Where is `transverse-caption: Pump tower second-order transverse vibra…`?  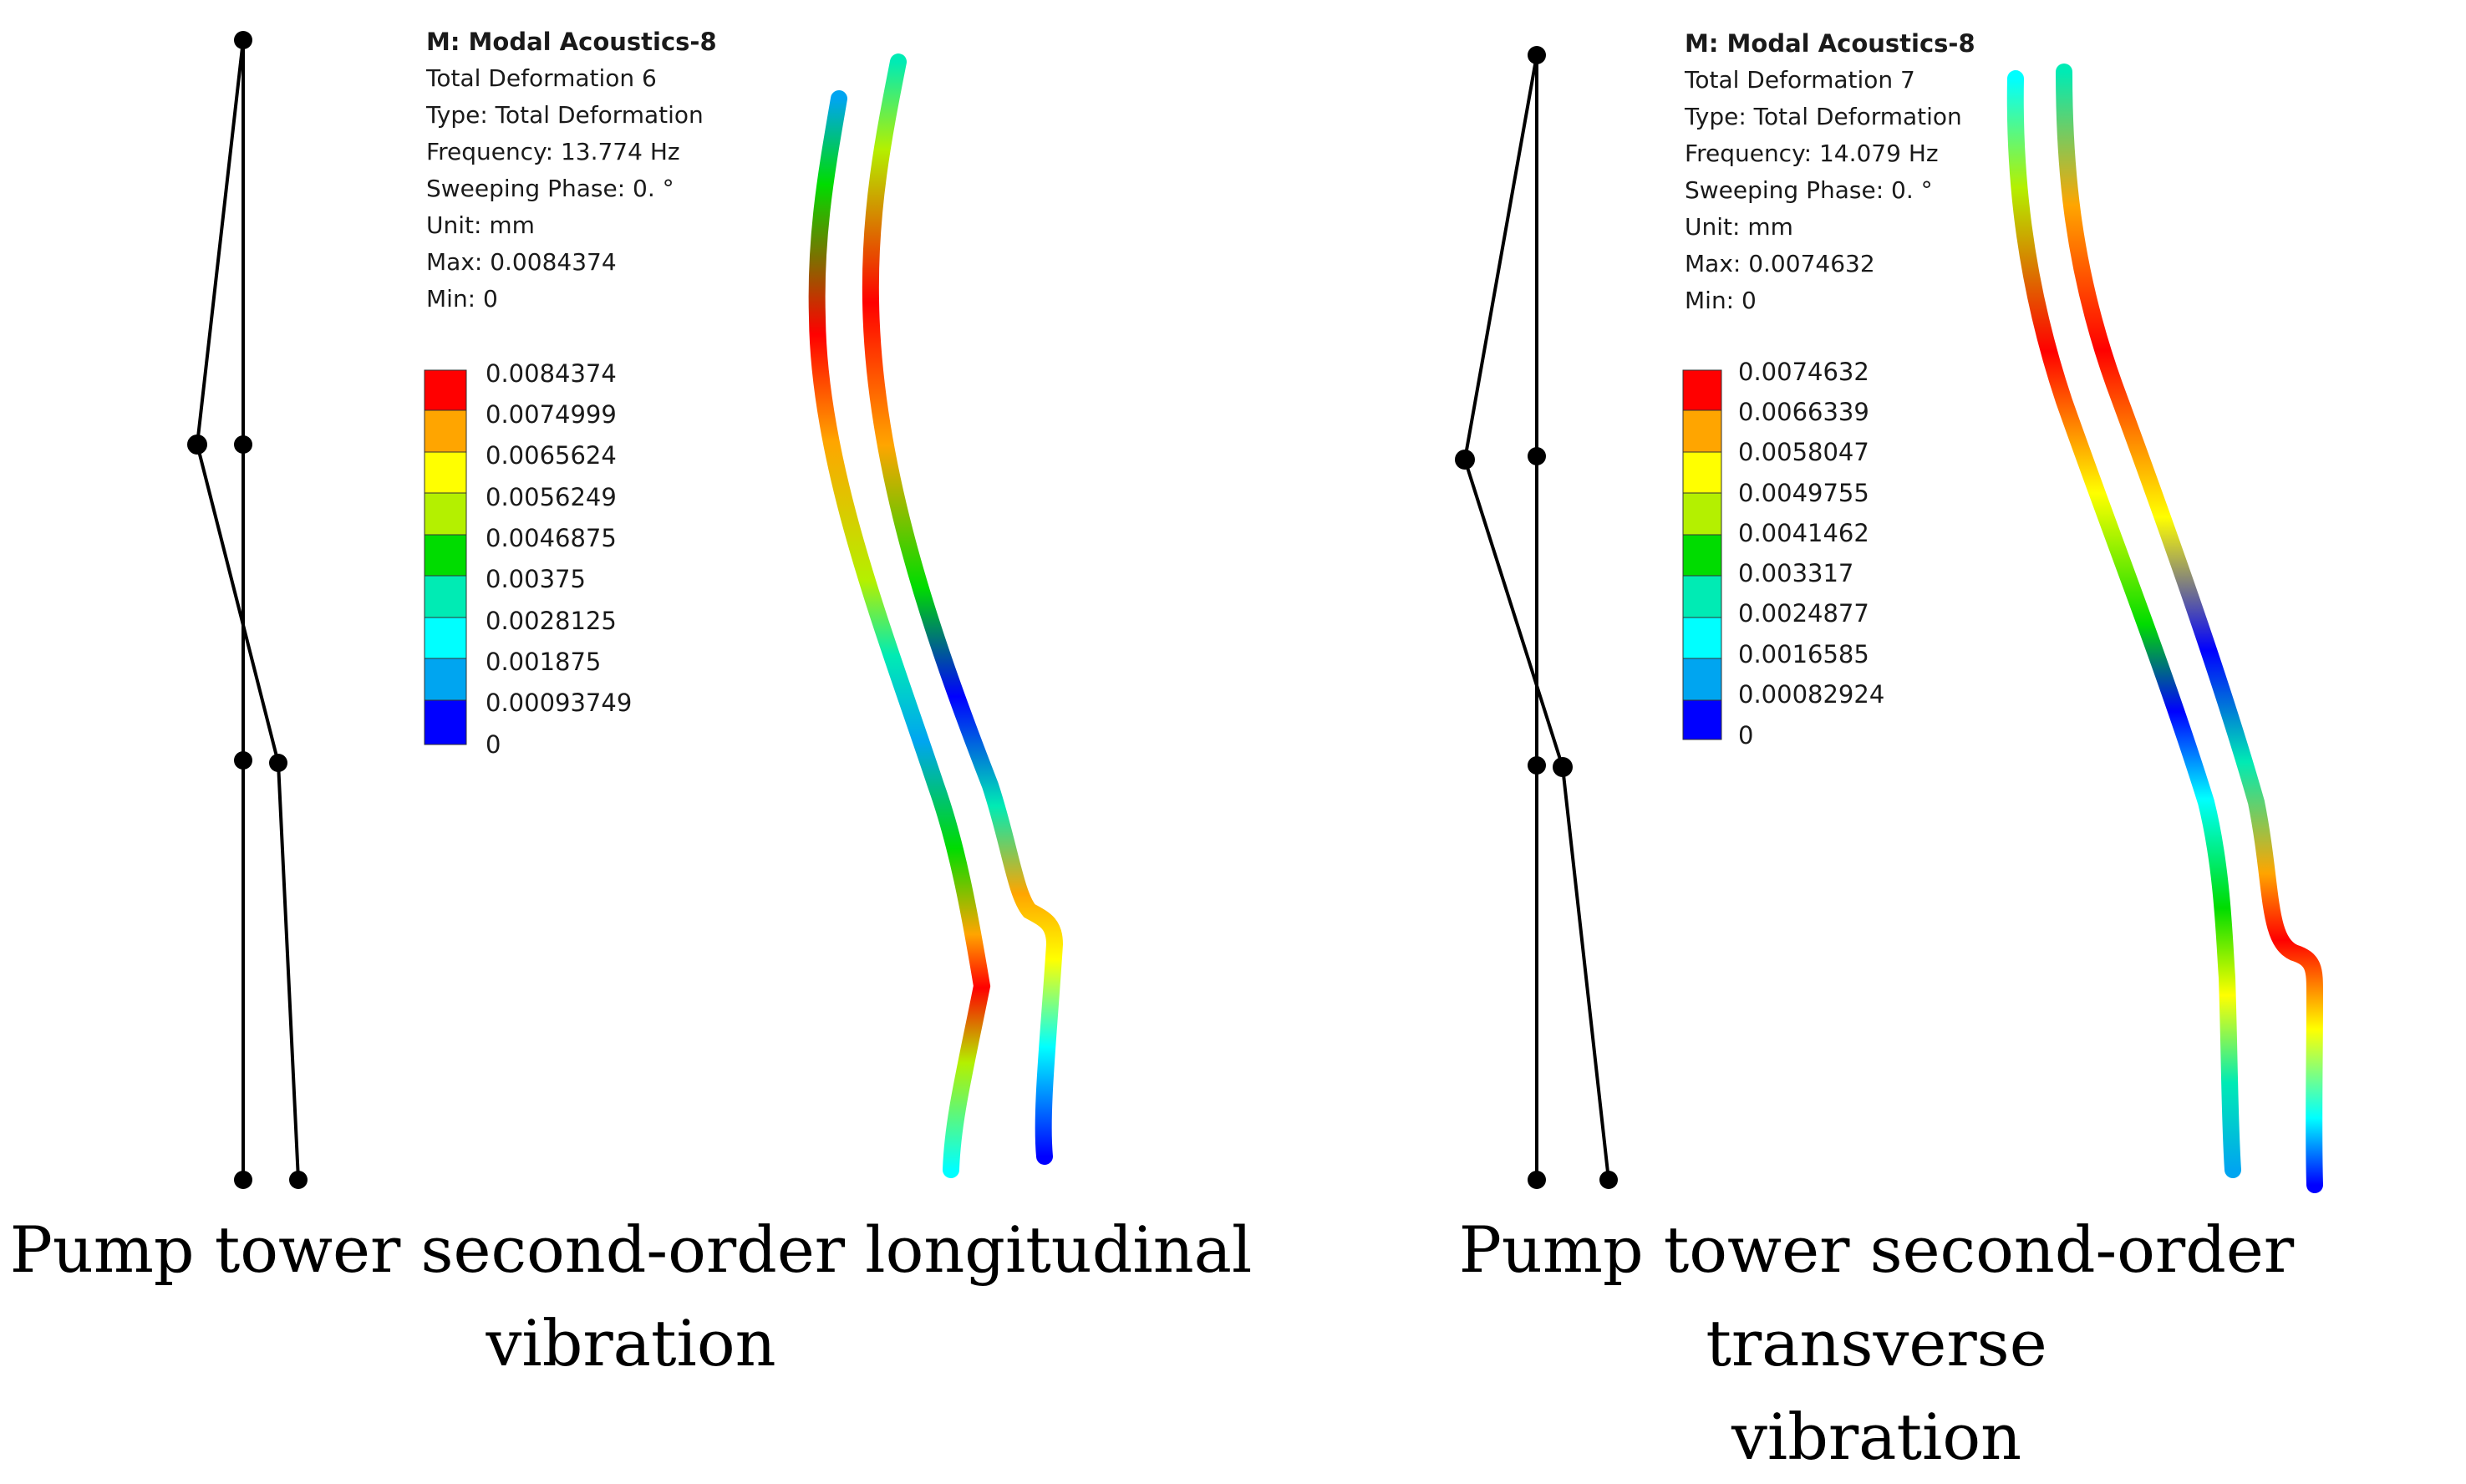 transverse-caption: Pump tower second-order transverse vibra… is located at coordinates (1877, 1343).